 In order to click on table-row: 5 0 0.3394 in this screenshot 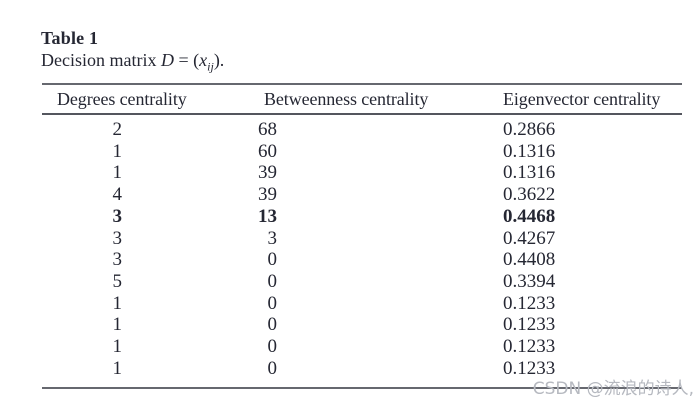, I will do `click(362, 282)`.